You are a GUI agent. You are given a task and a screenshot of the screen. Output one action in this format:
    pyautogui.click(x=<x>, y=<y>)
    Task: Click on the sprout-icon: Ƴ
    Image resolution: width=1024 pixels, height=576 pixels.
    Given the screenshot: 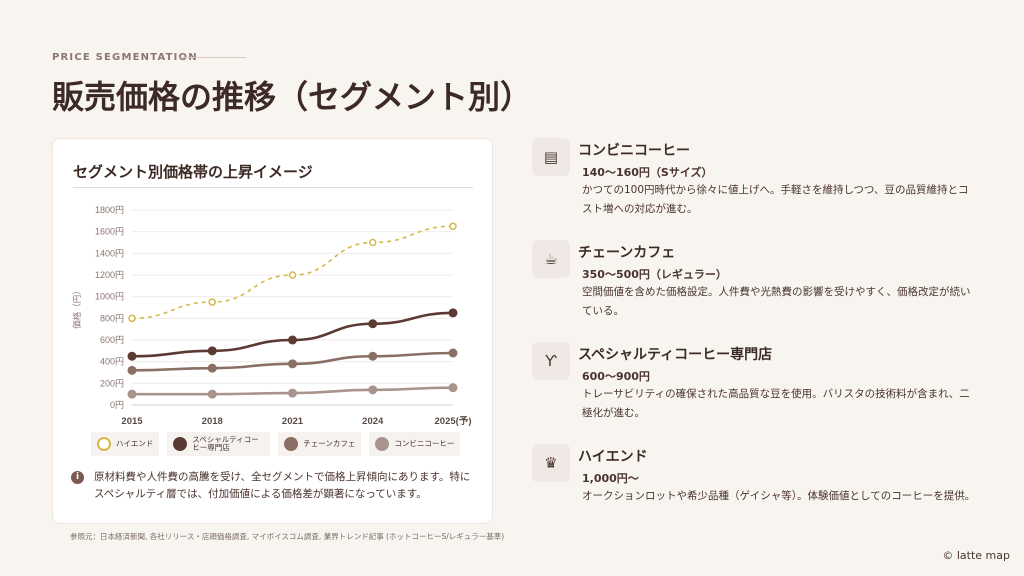 What is the action you would take?
    pyautogui.click(x=551, y=361)
    